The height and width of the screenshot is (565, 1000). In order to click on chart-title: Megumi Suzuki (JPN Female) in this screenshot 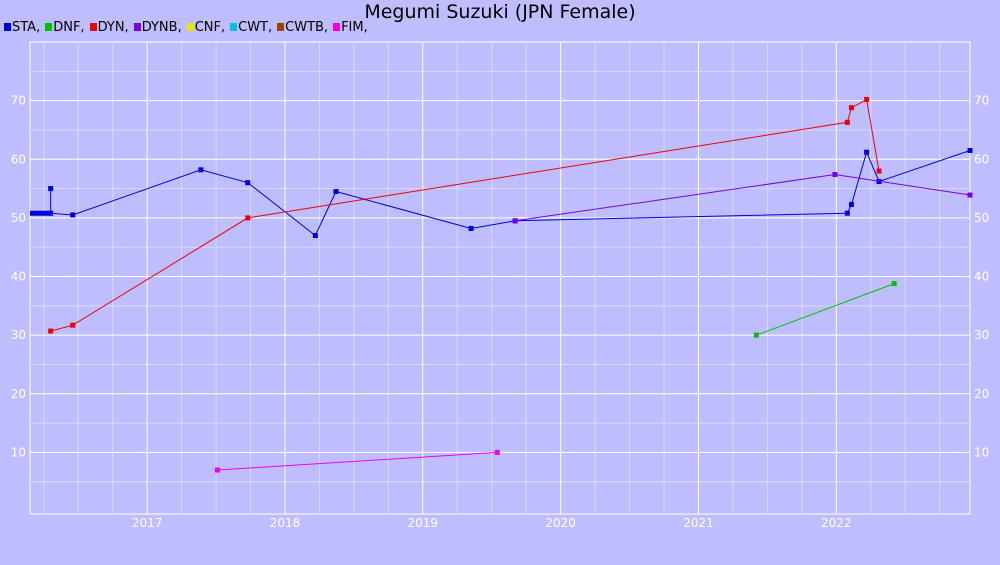, I will do `click(500, 12)`.